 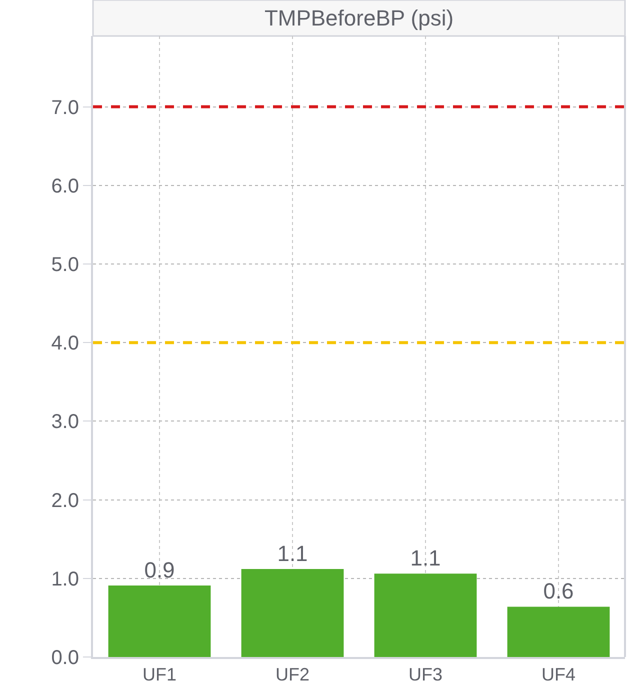 What do you see at coordinates (65, 343) in the screenshot?
I see `y-tick-label: 4.0` at bounding box center [65, 343].